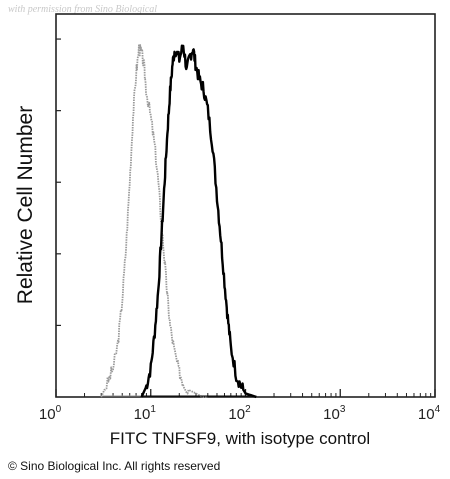  I want to click on x-tick-label: 10², so click(239, 413).